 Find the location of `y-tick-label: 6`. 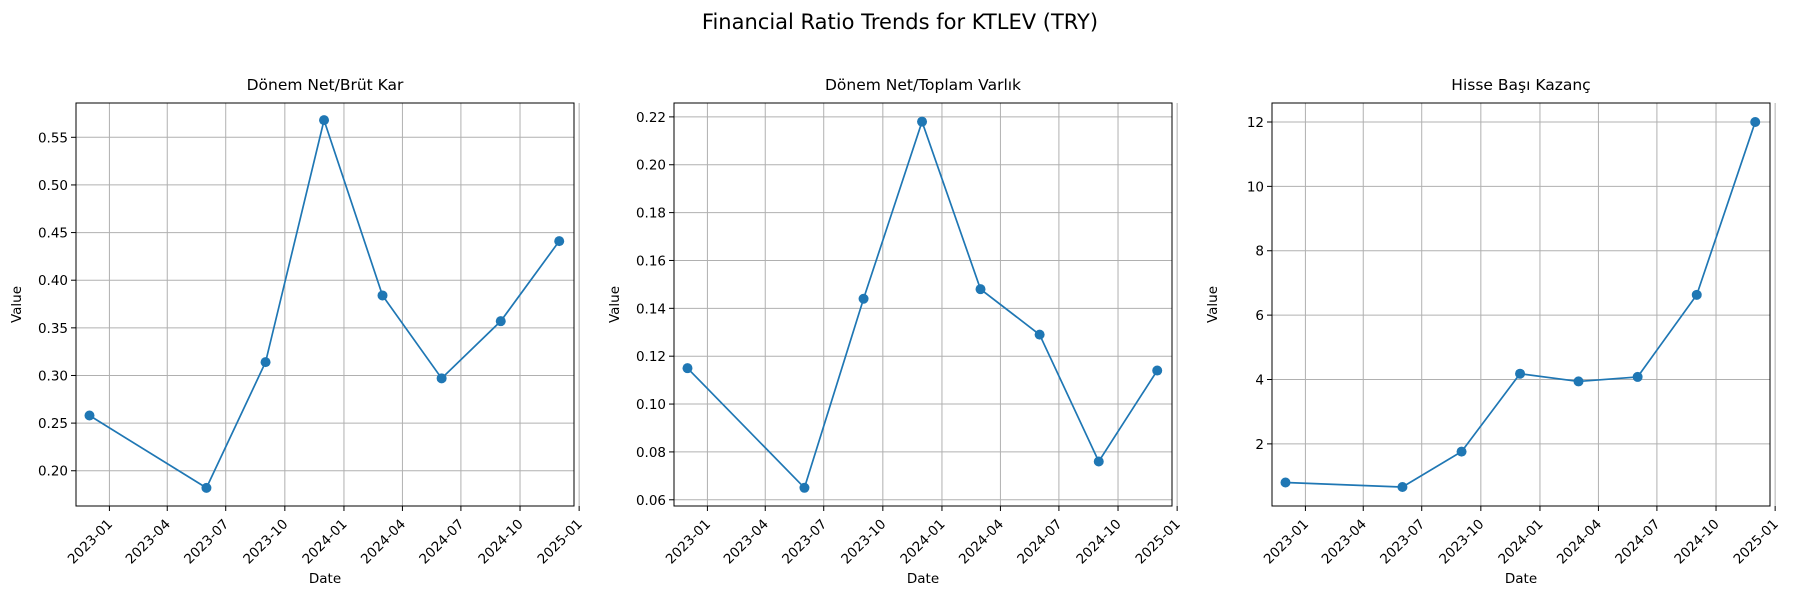

y-tick-label: 6 is located at coordinates (1259, 316).